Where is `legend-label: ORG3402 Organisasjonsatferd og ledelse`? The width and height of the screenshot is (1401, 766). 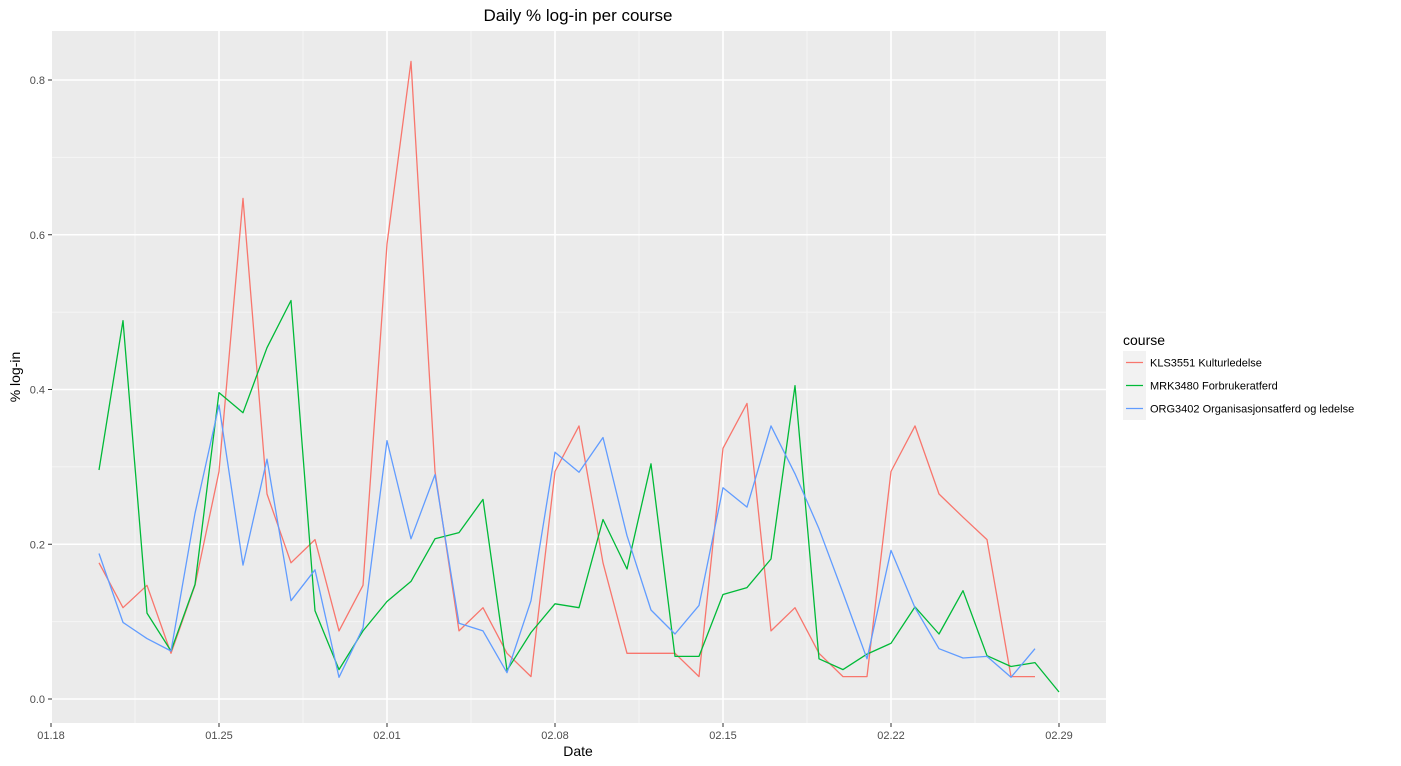
legend-label: ORG3402 Organisasjonsatferd og ledelse is located at coordinates (1252, 410).